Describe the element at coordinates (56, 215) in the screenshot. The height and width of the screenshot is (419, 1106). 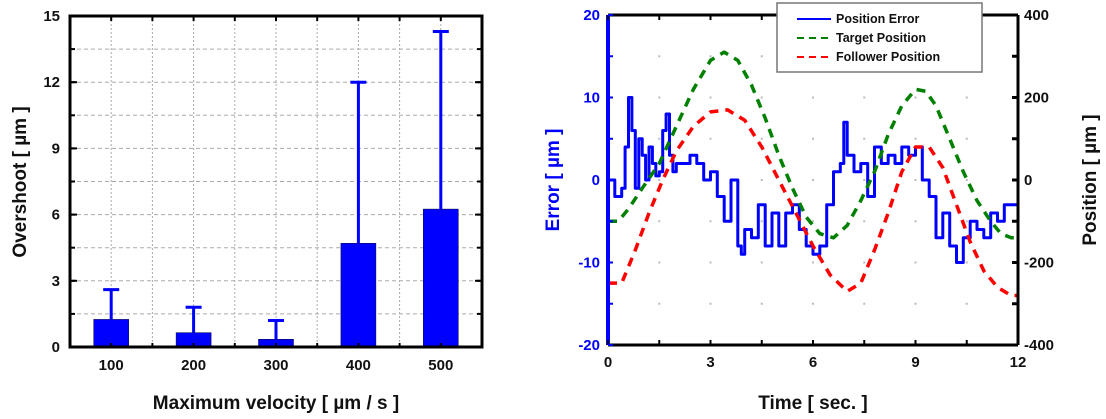
I see `y-tick-label: 6` at that location.